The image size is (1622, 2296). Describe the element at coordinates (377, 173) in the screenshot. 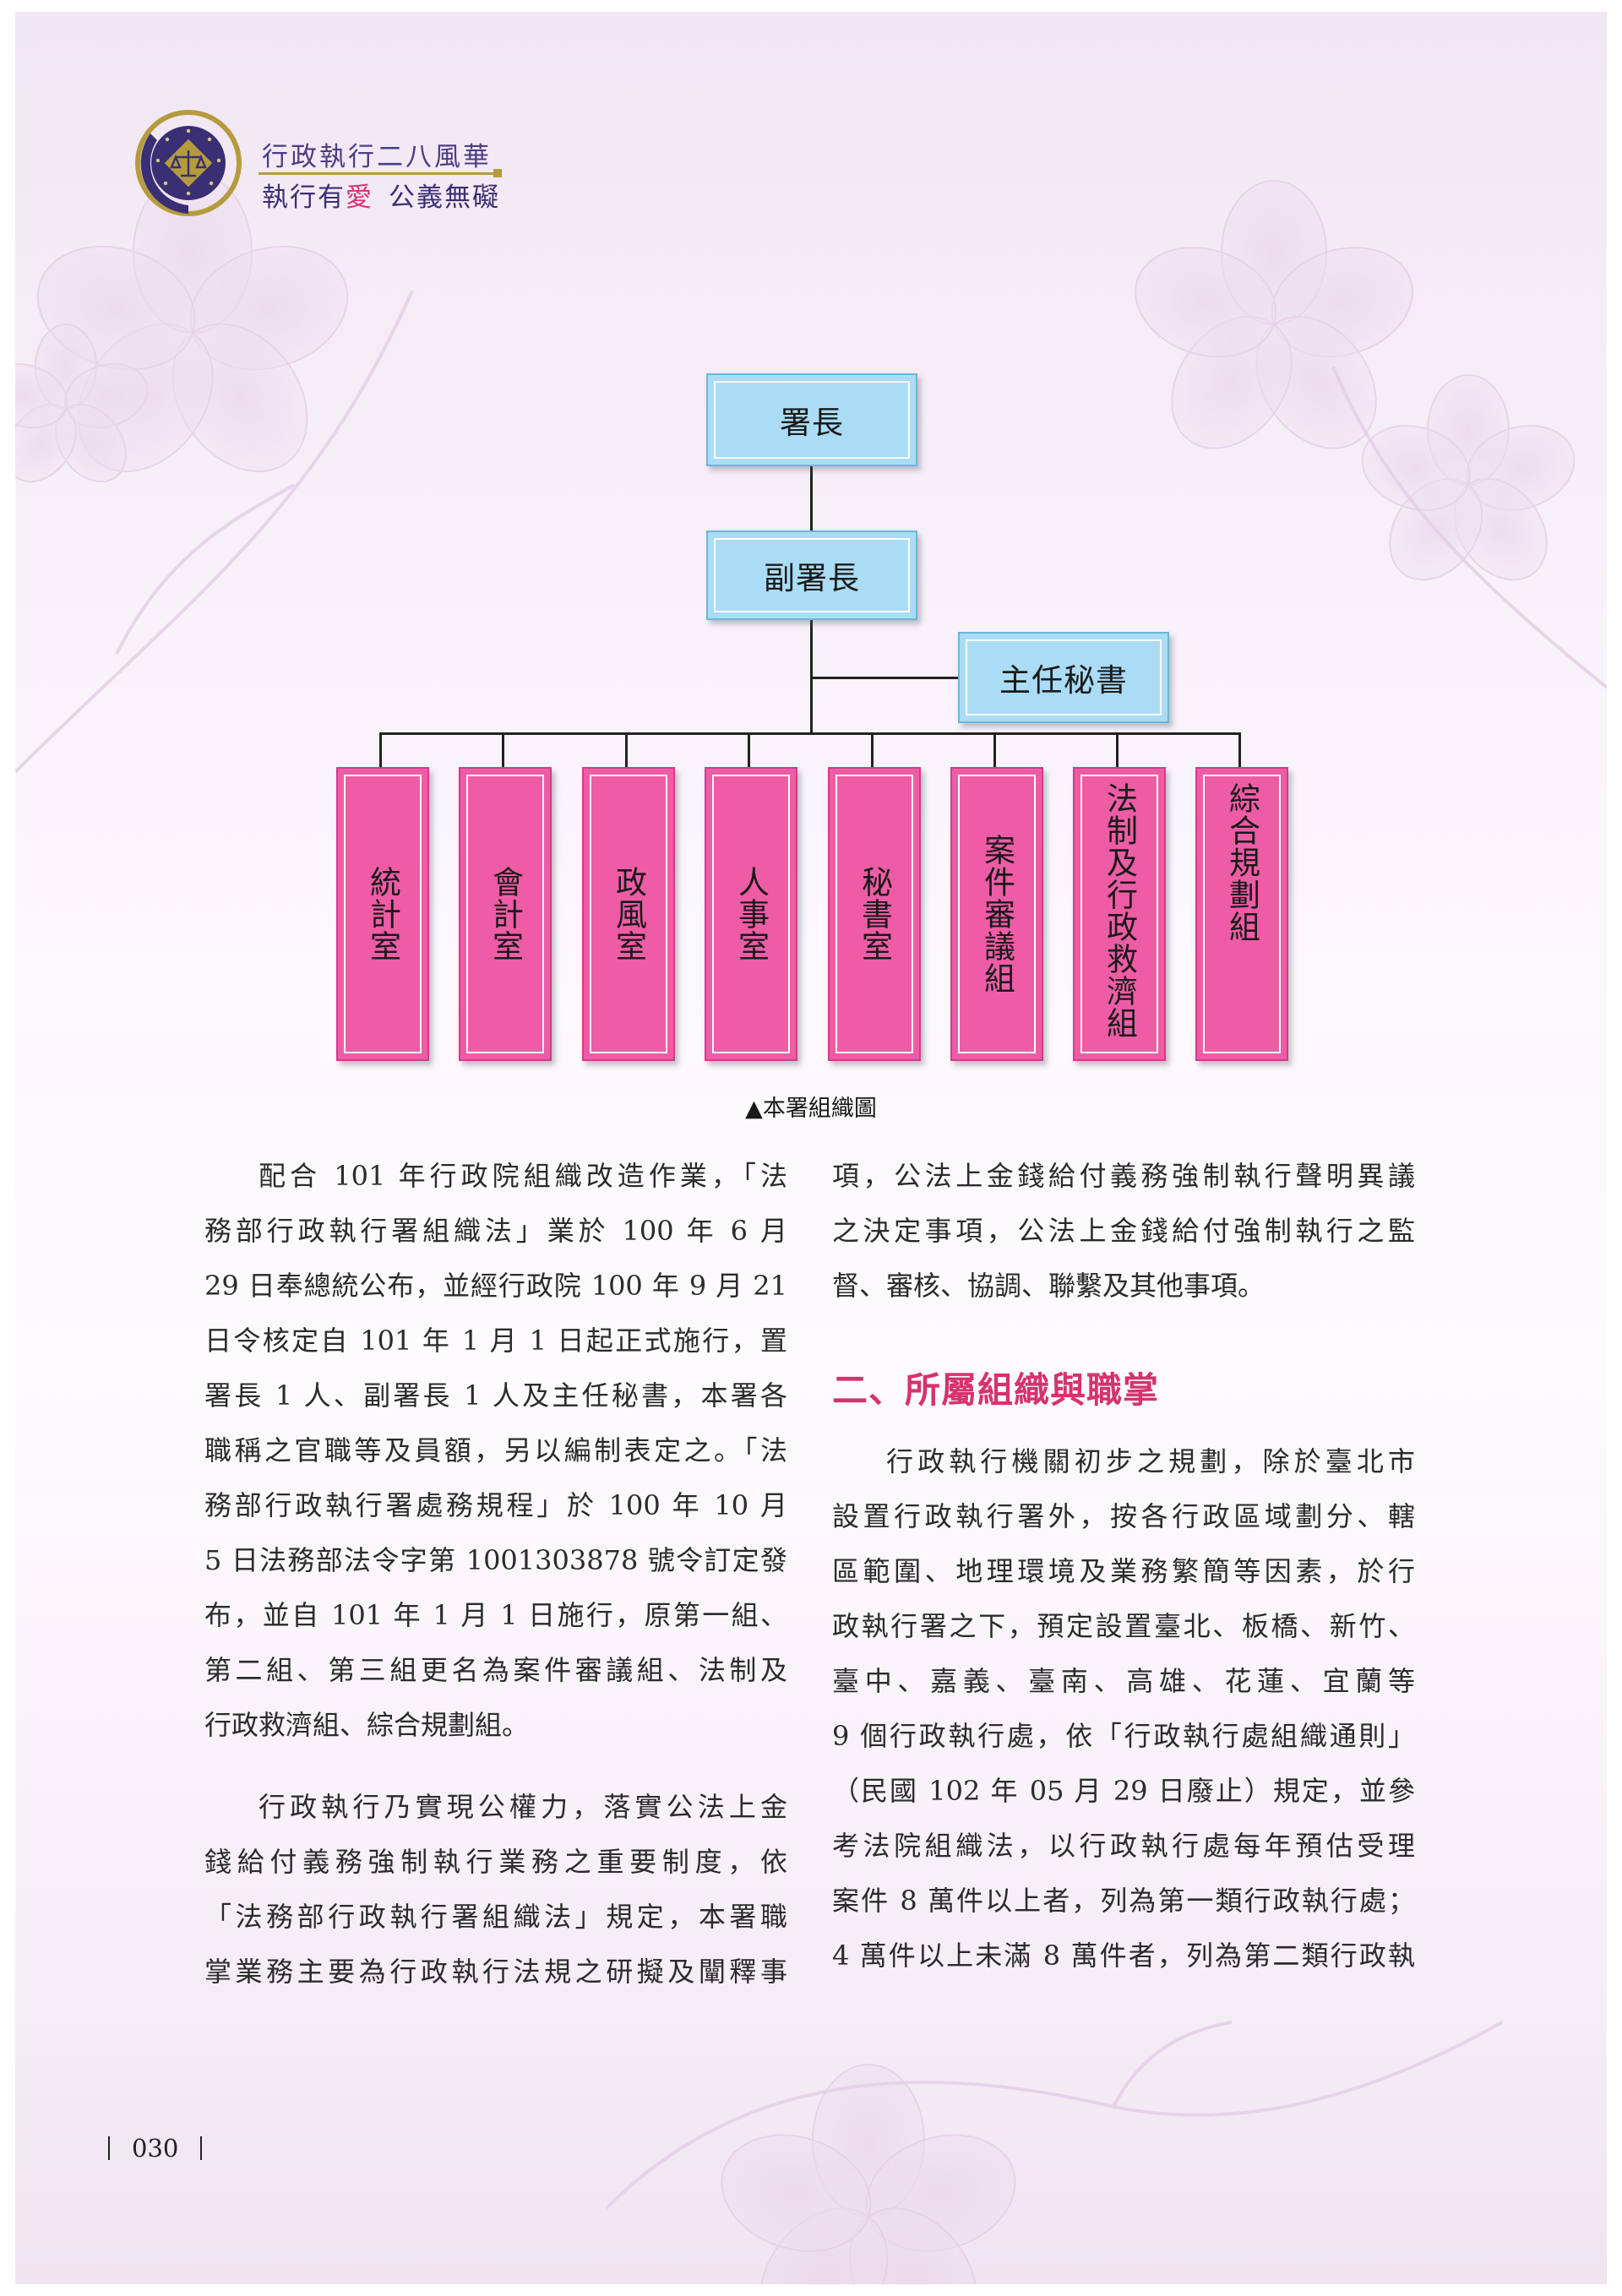

I see `header-rule` at that location.